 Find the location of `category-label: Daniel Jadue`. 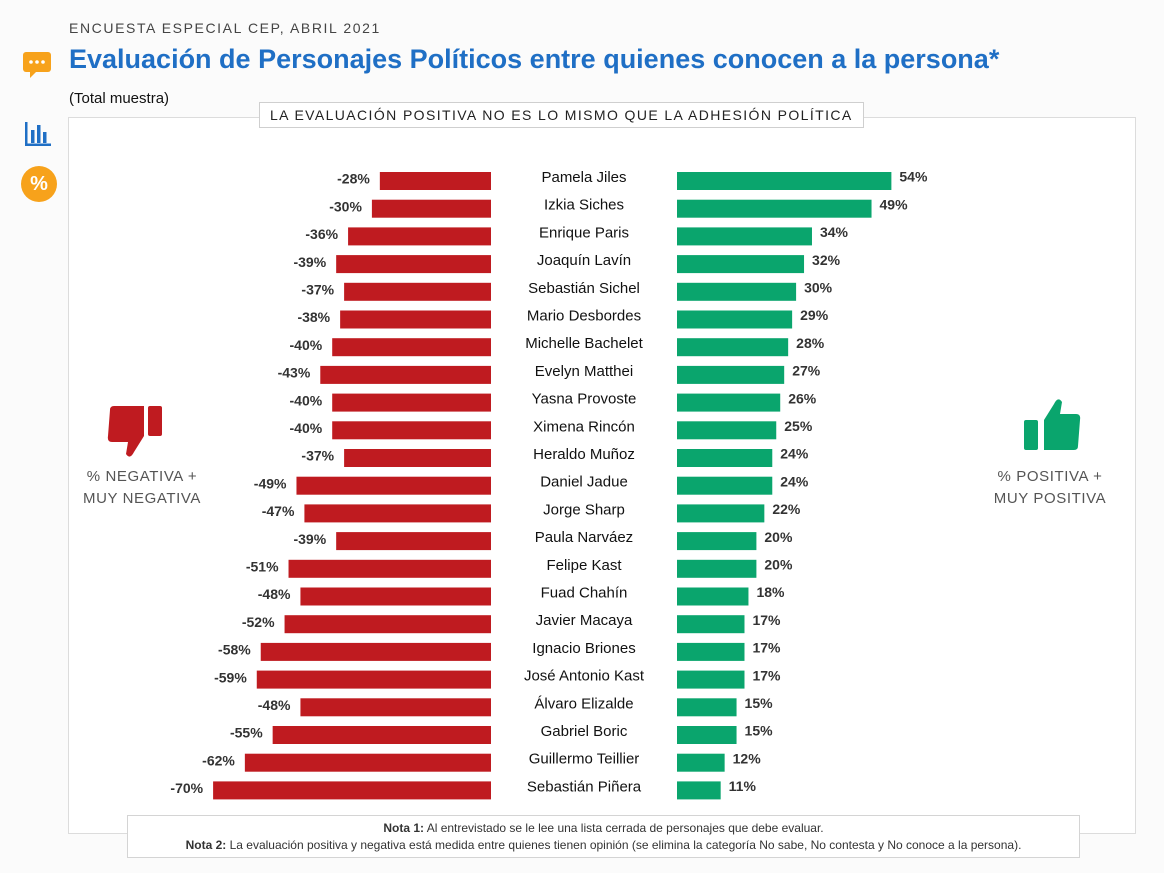

category-label: Daniel Jadue is located at coordinates (584, 482).